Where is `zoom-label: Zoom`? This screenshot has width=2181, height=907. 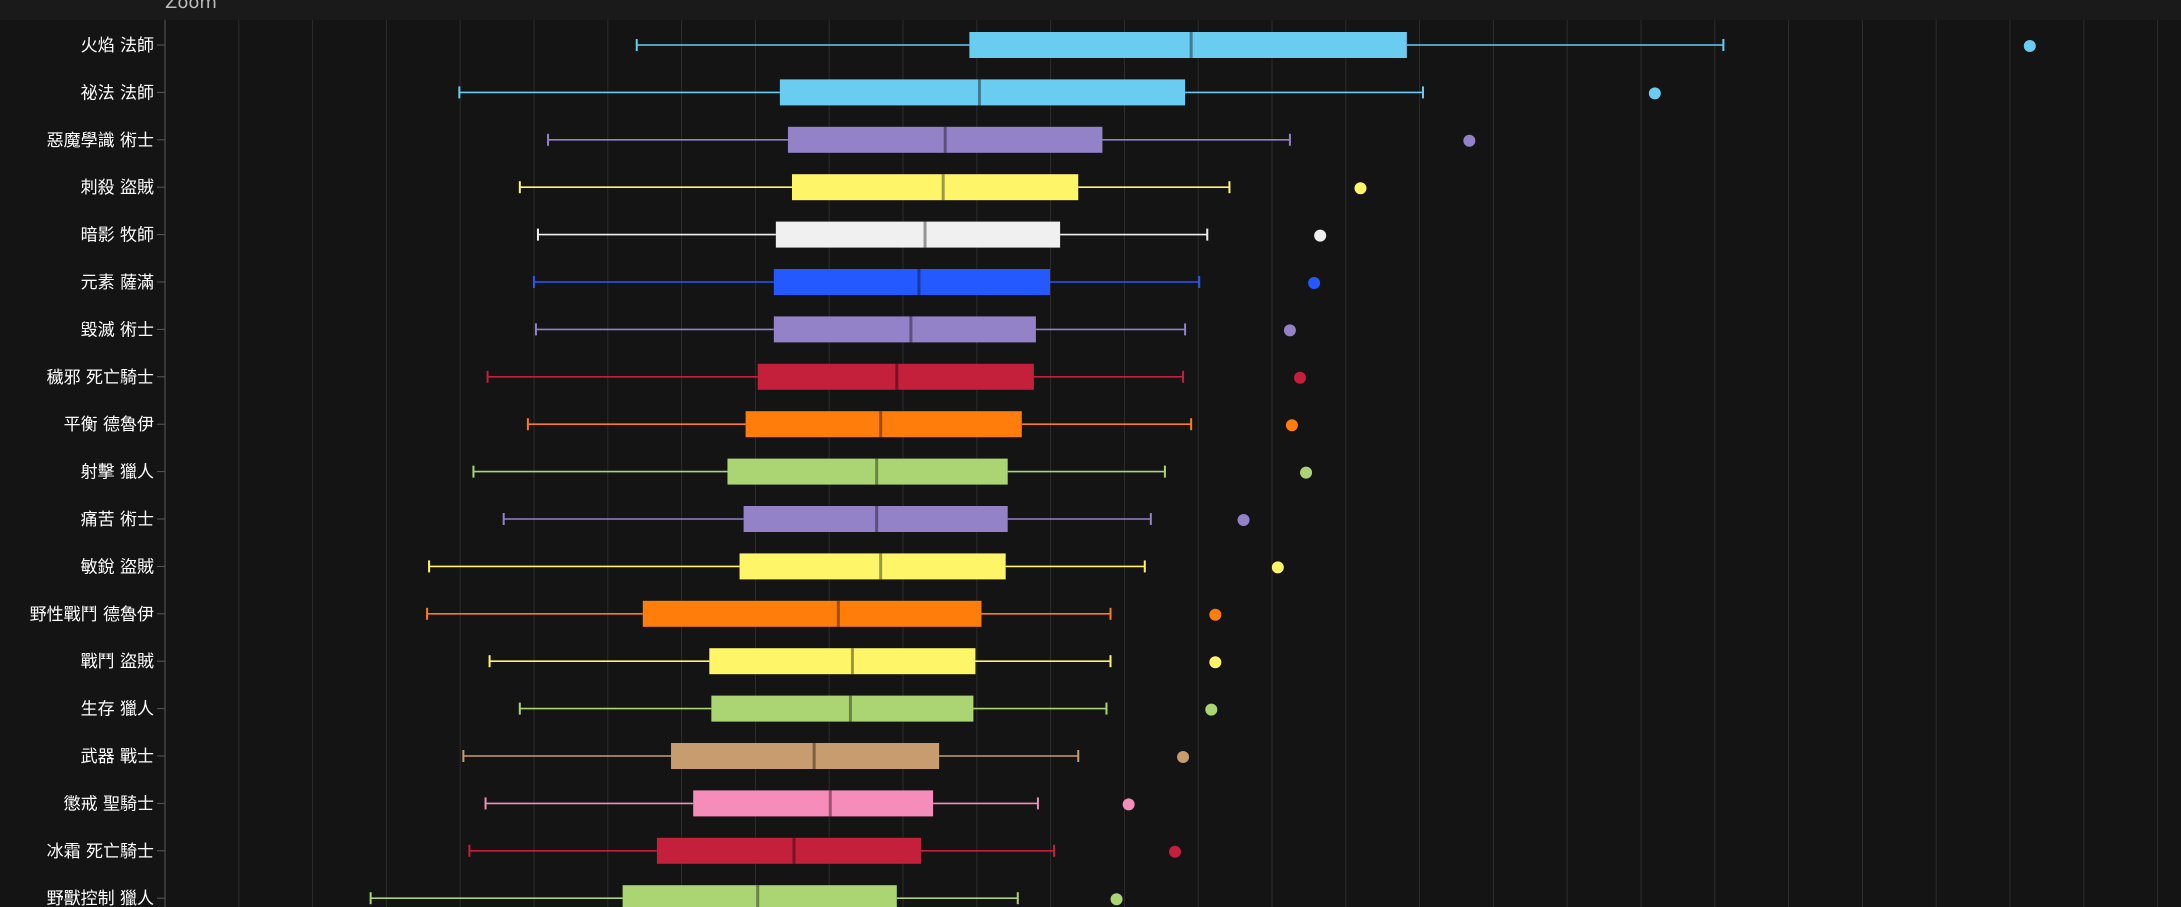
zoom-label: Zoom is located at coordinates (191, 6).